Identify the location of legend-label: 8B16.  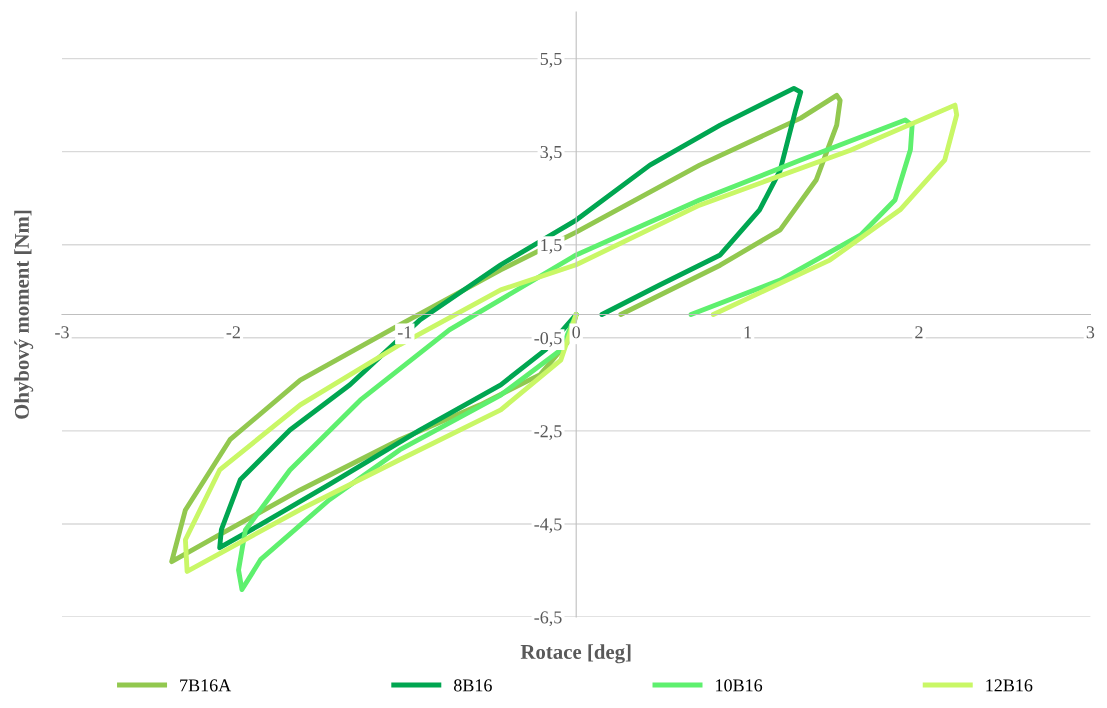
(473, 685).